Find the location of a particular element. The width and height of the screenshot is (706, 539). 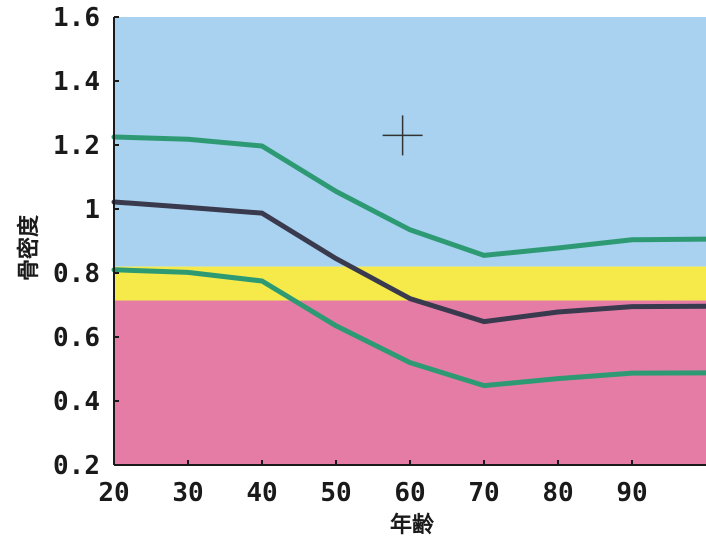

y-tick-label: 0.6 is located at coordinates (76, 338).